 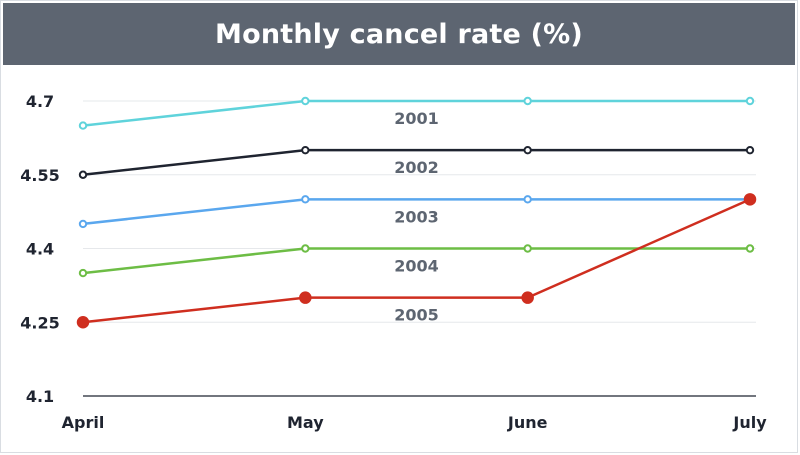 What do you see at coordinates (39, 175) in the screenshot?
I see `y-tick-label: 4.55` at bounding box center [39, 175].